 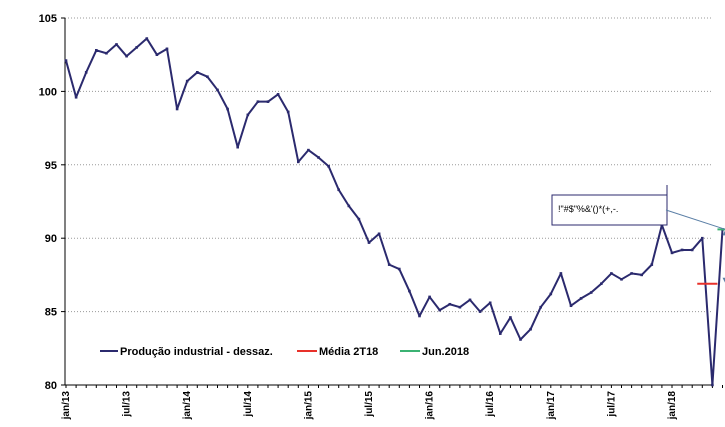 I want to click on x-tick-label-jan-14: jan/14, so click(x=187, y=406).